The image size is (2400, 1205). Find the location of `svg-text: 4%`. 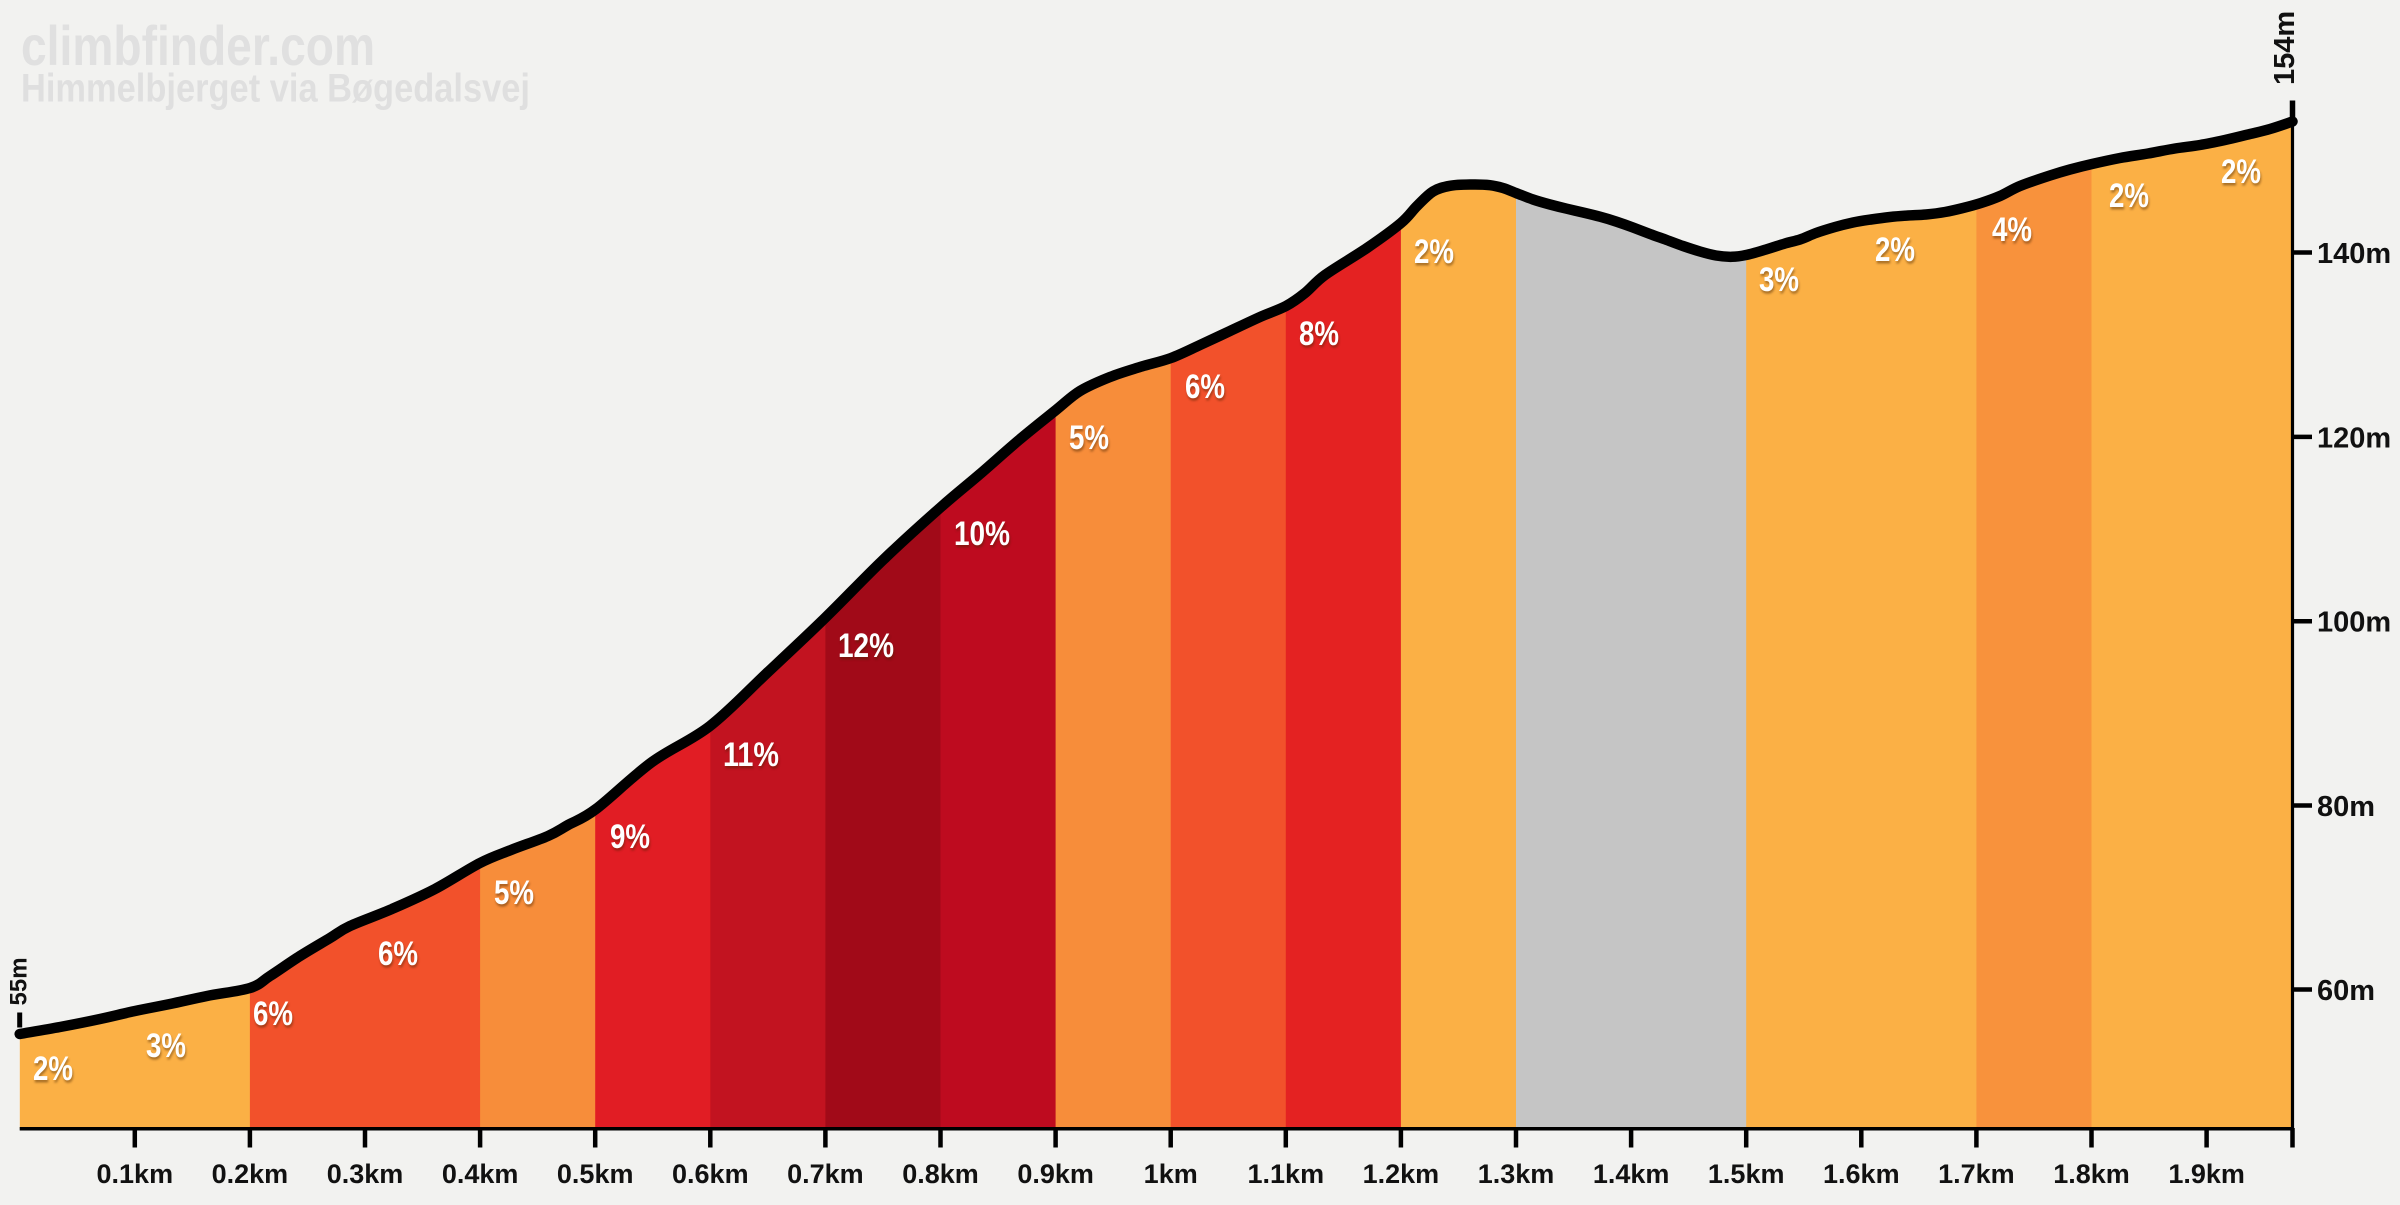

svg-text: 4% is located at coordinates (2012, 230).